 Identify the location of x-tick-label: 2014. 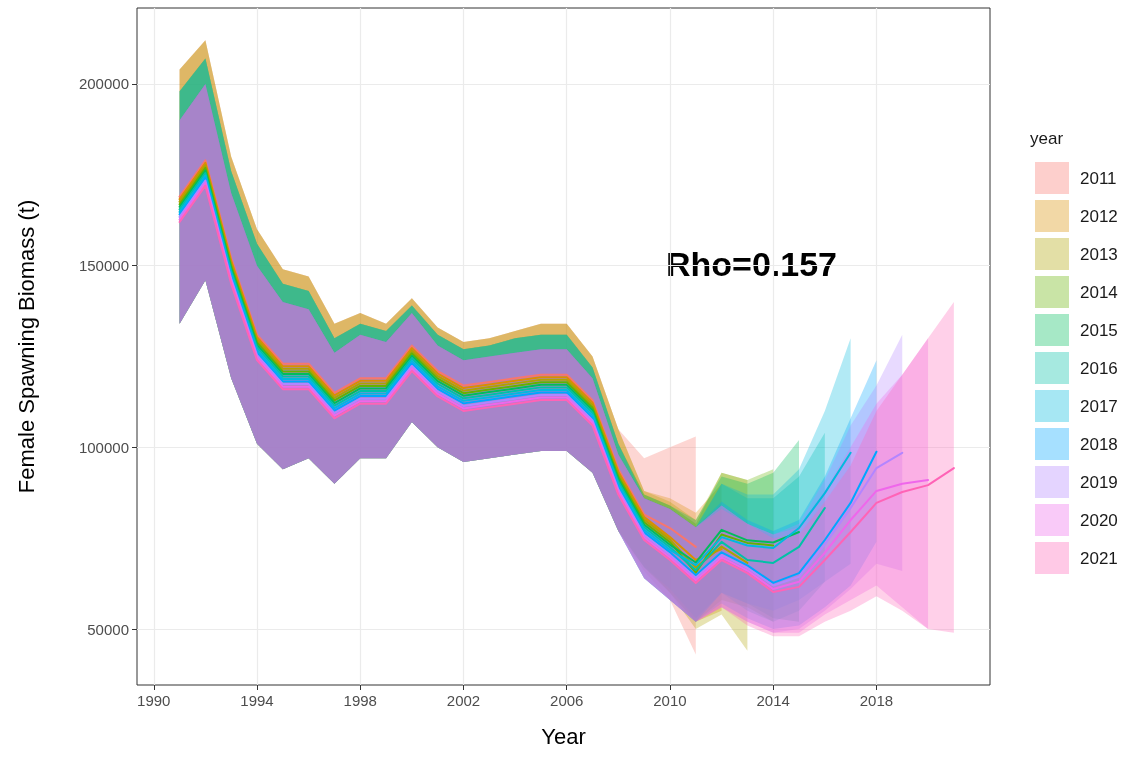
(773, 700).